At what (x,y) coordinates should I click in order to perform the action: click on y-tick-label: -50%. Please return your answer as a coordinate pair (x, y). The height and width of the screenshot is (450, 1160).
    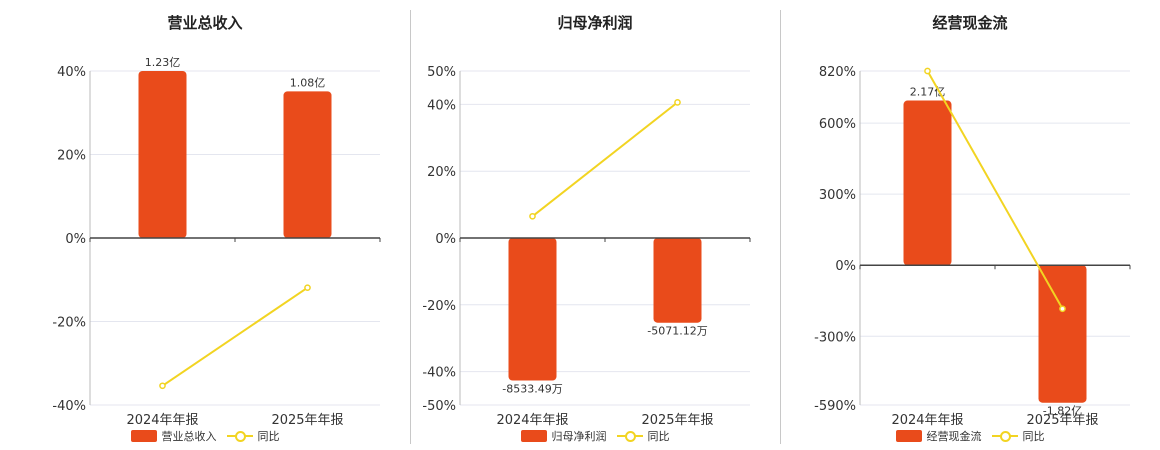
    Looking at the image, I should click on (439, 406).